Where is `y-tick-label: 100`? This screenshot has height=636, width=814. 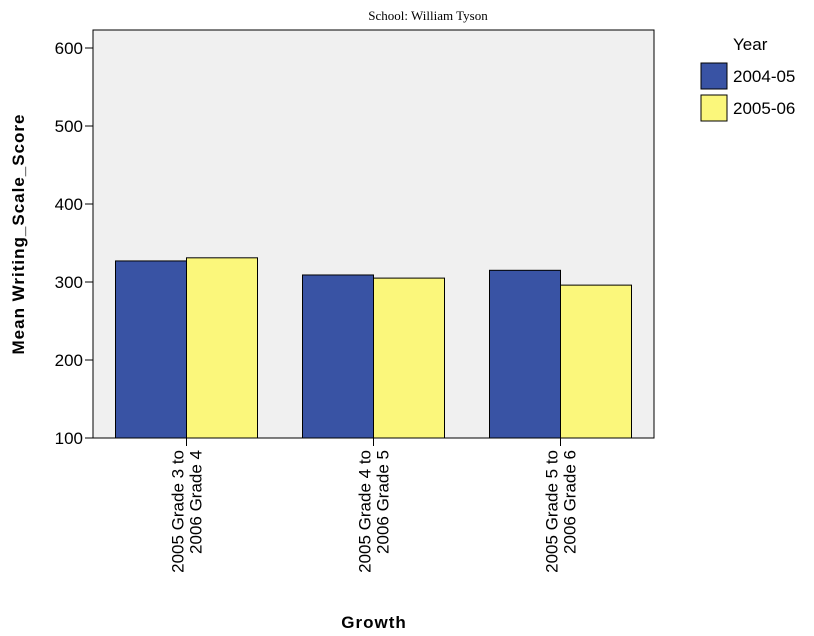
y-tick-label: 100 is located at coordinates (69, 438).